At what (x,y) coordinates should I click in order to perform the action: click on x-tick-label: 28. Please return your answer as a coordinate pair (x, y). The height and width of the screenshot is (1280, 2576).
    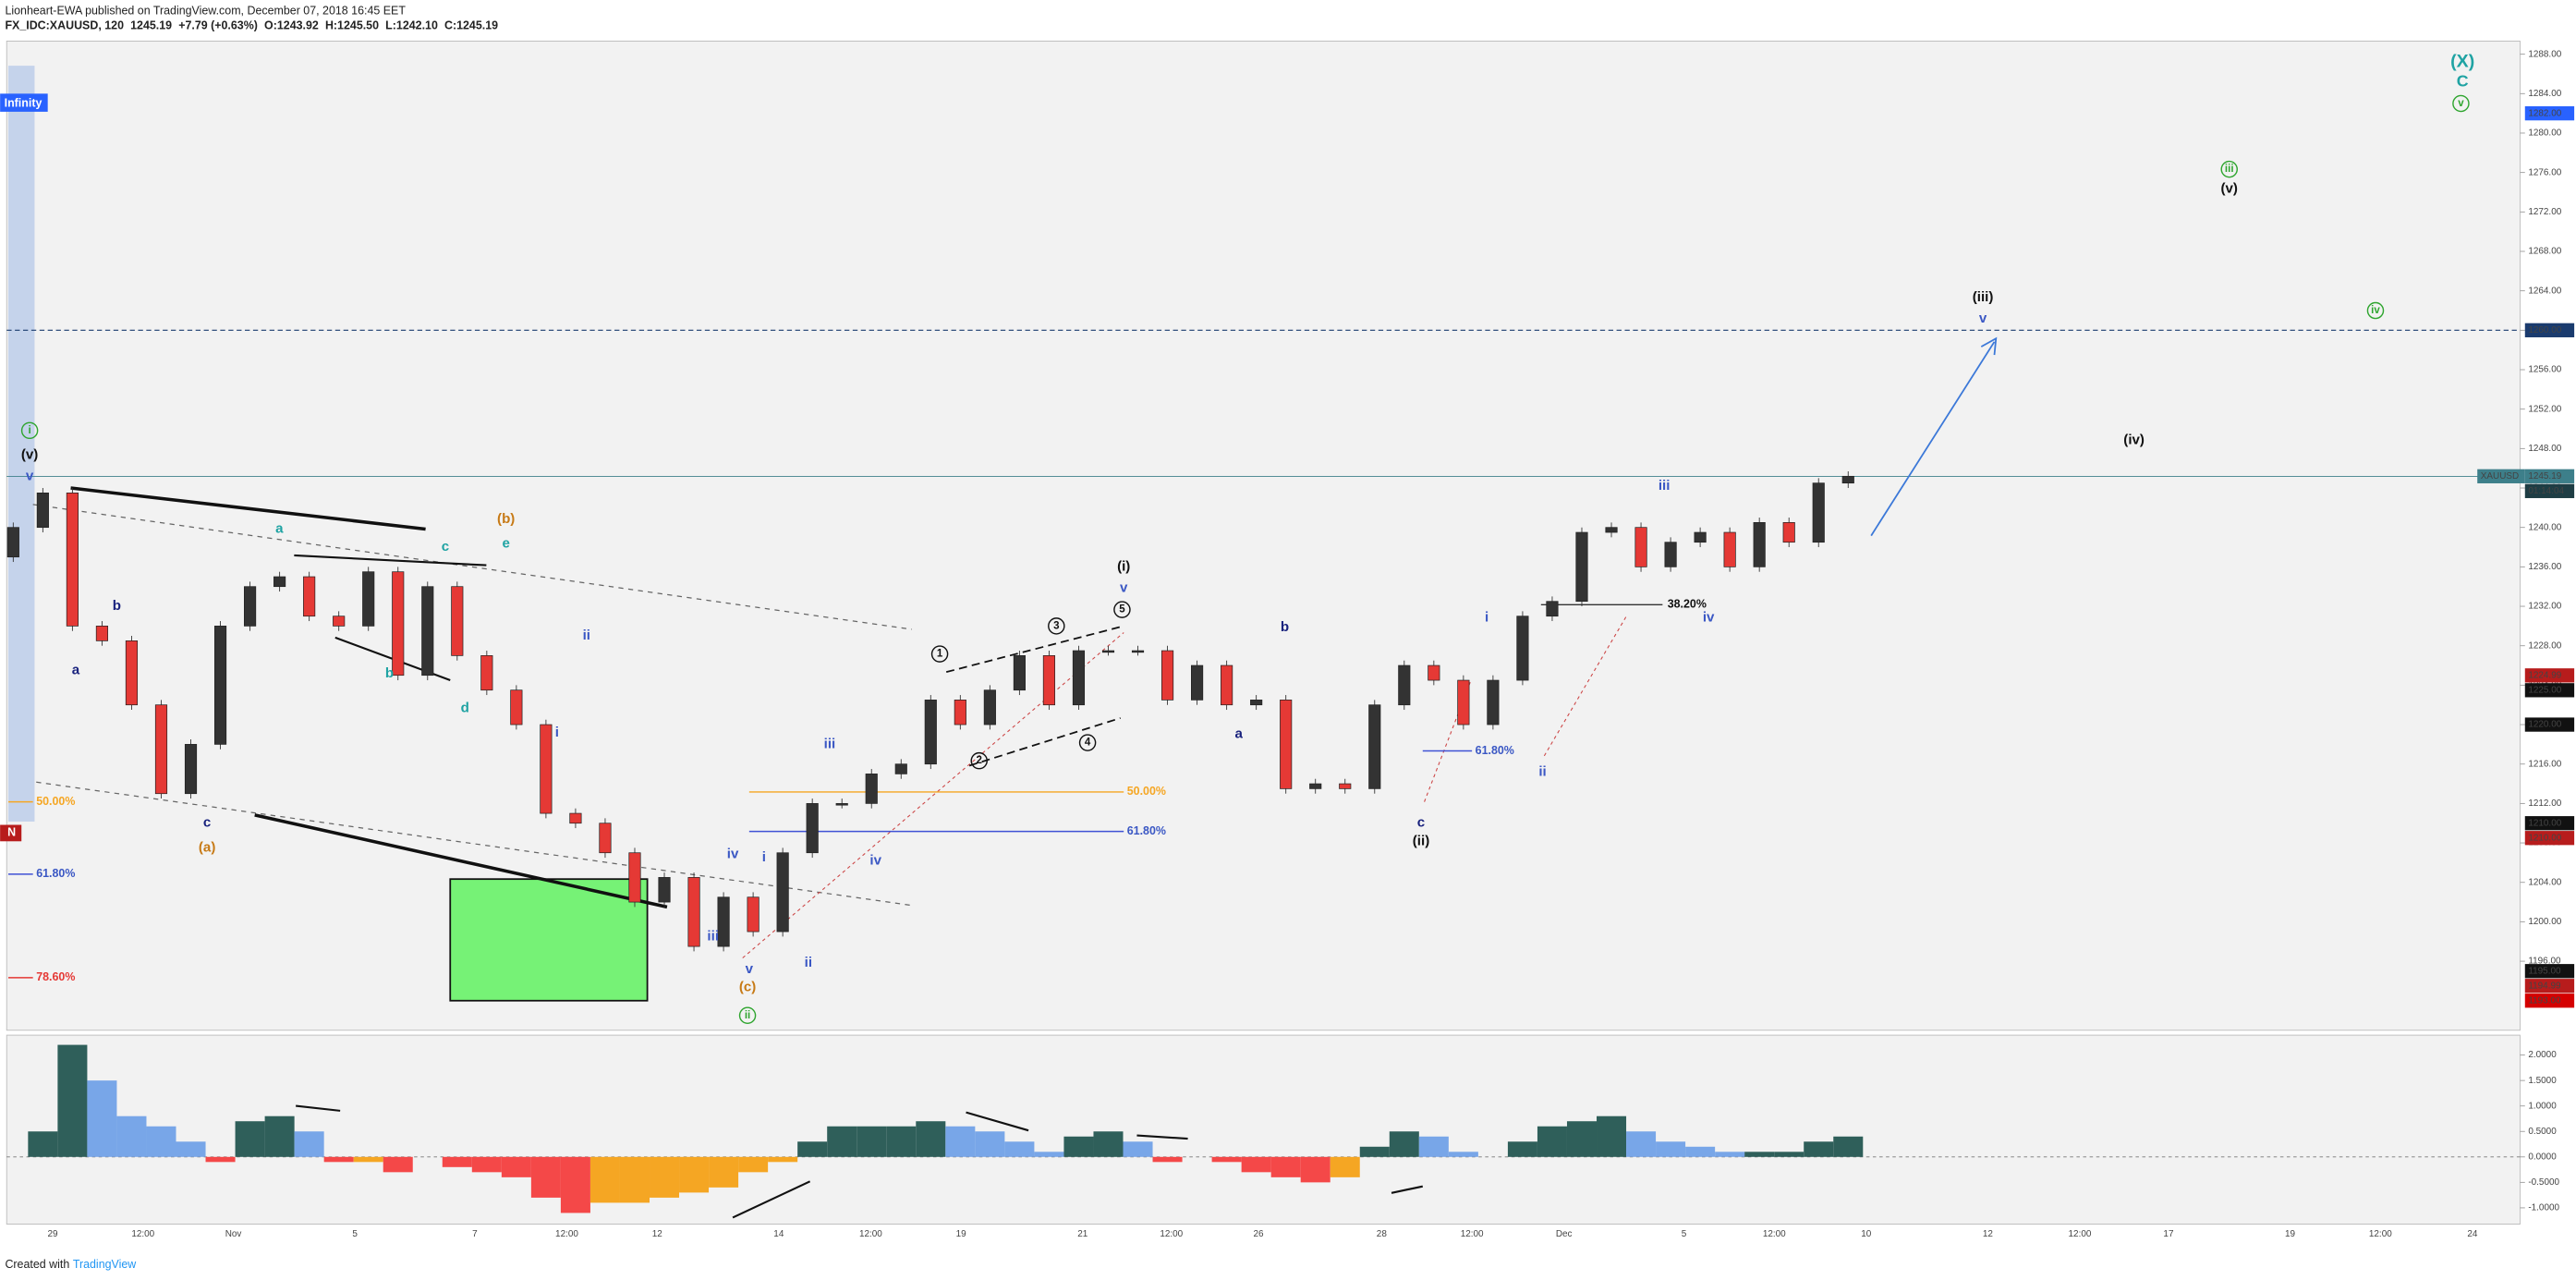
    Looking at the image, I should click on (1382, 1234).